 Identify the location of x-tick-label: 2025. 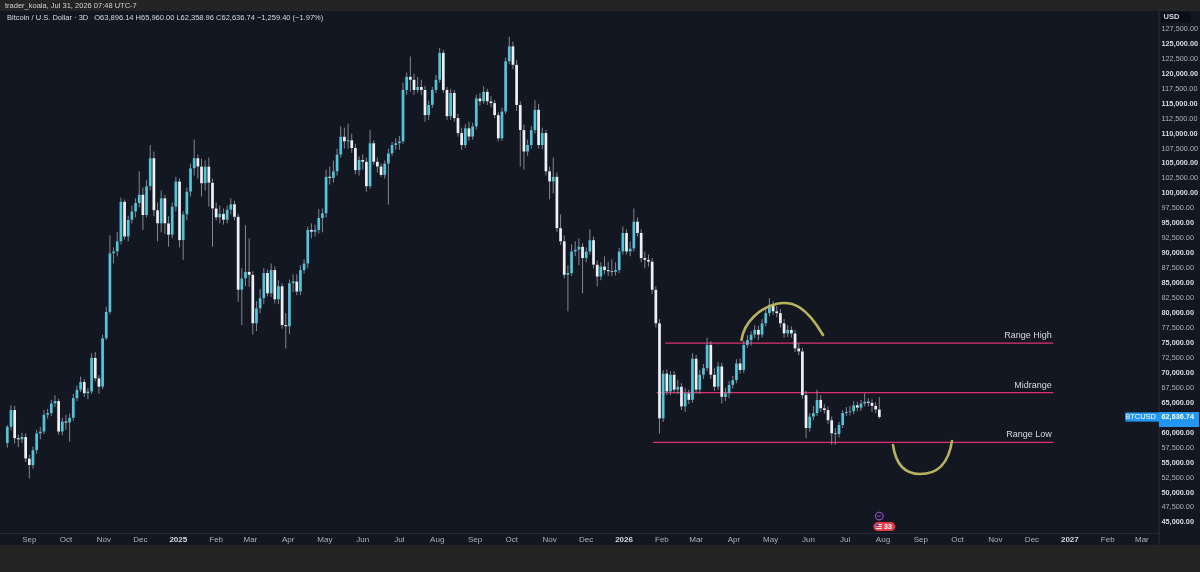
(178, 539).